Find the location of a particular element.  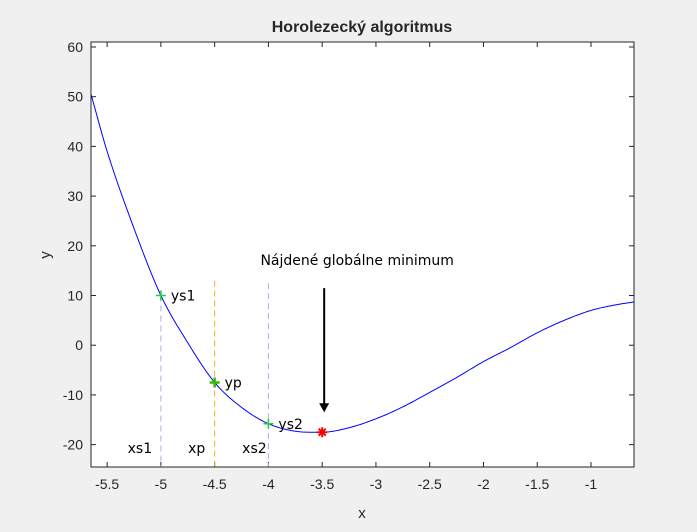

y-tick-label: 60 is located at coordinates (75, 47).